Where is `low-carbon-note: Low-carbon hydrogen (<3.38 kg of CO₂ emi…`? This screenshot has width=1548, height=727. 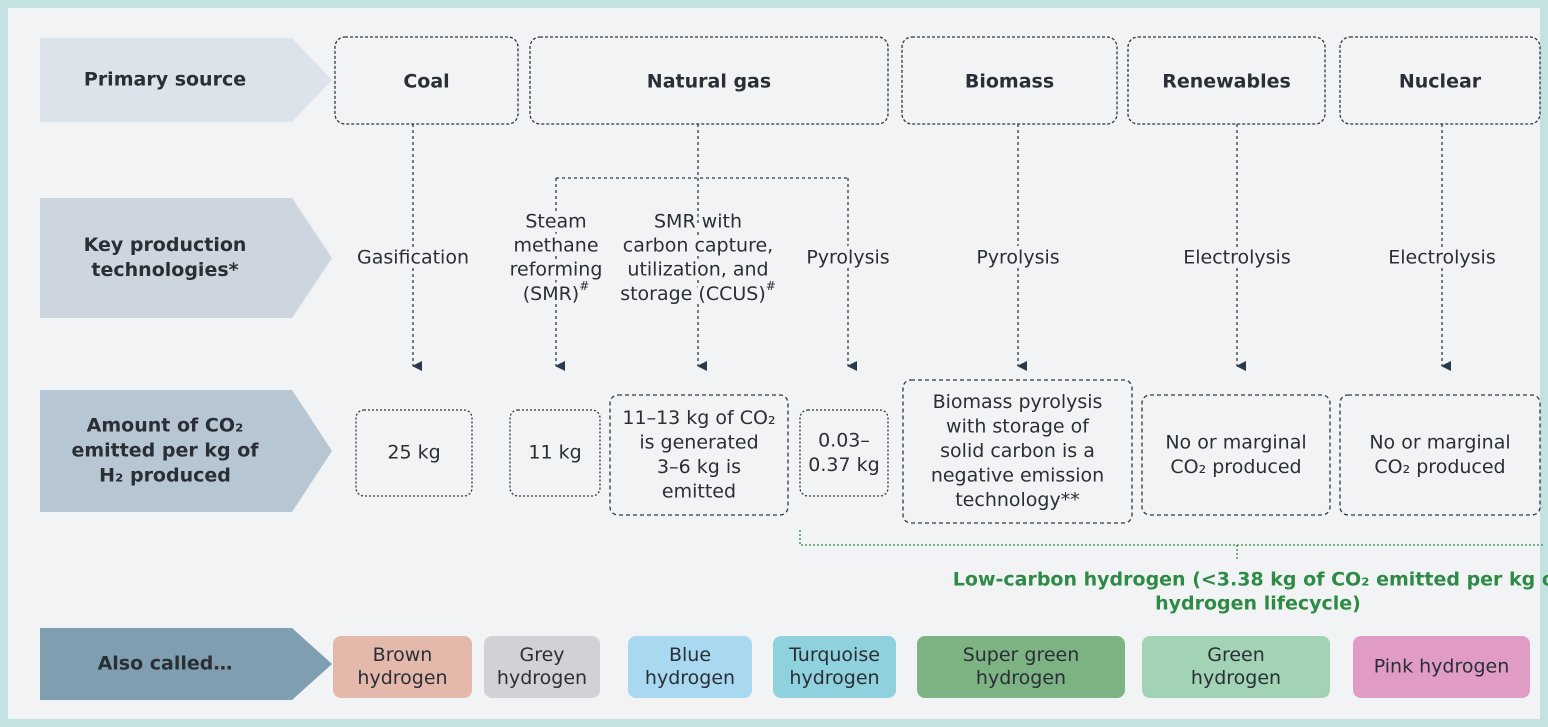 low-carbon-note: Low-carbon hydrogen (<3.38 kg of CO₂ emi… is located at coordinates (1250, 580).